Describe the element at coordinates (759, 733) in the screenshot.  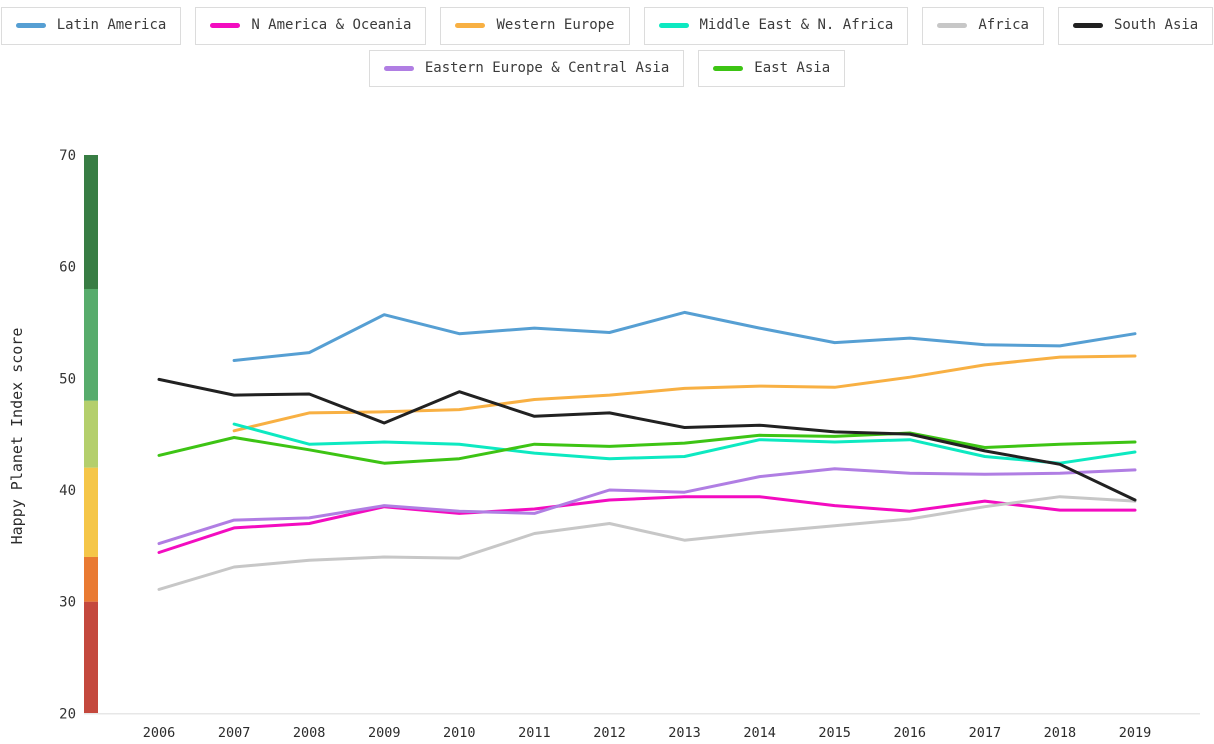
I see `x-tick-label: 2014` at that location.